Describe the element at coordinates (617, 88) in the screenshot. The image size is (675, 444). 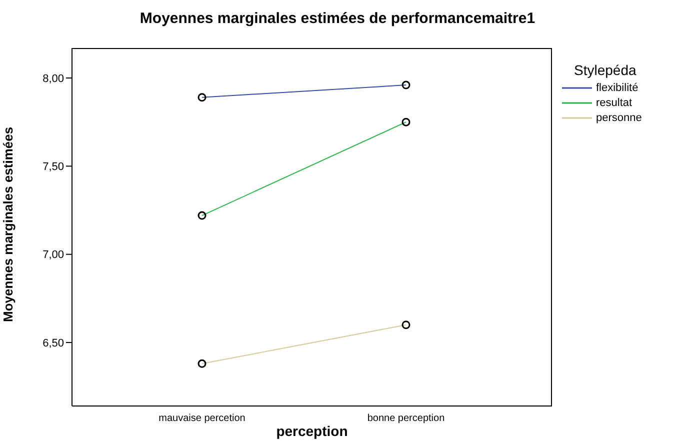
I see `legend-label: flexibilité` at that location.